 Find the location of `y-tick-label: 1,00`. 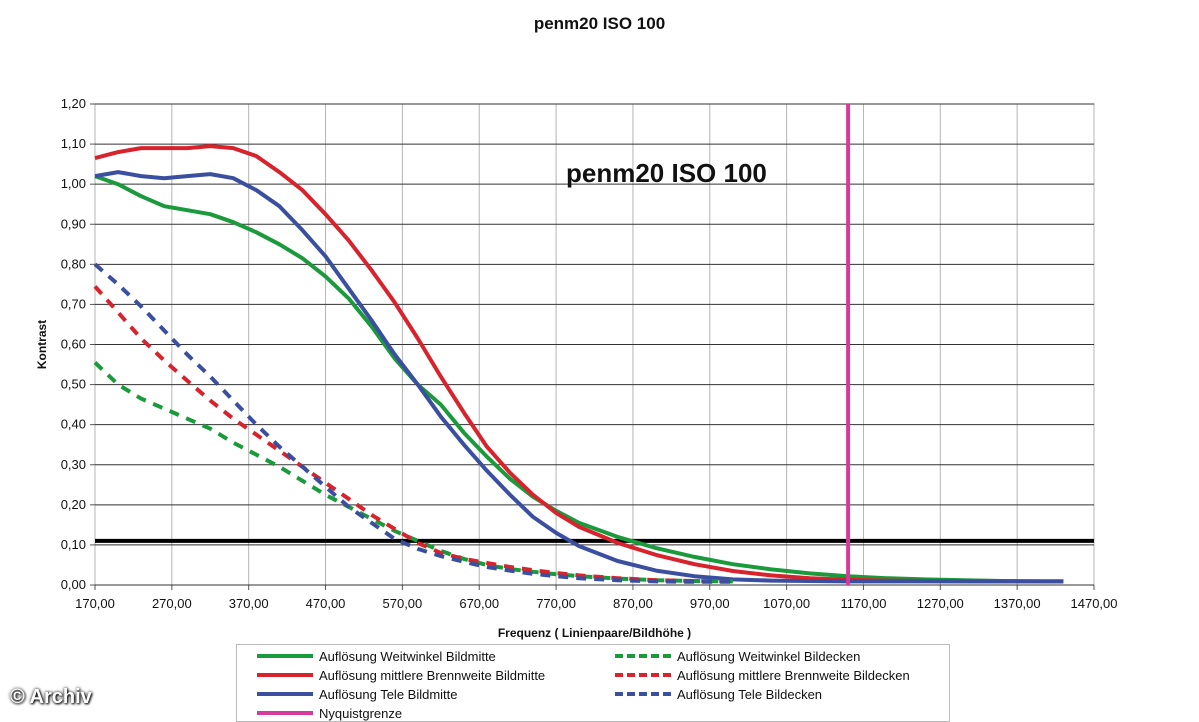

y-tick-label: 1,00 is located at coordinates (73, 183).